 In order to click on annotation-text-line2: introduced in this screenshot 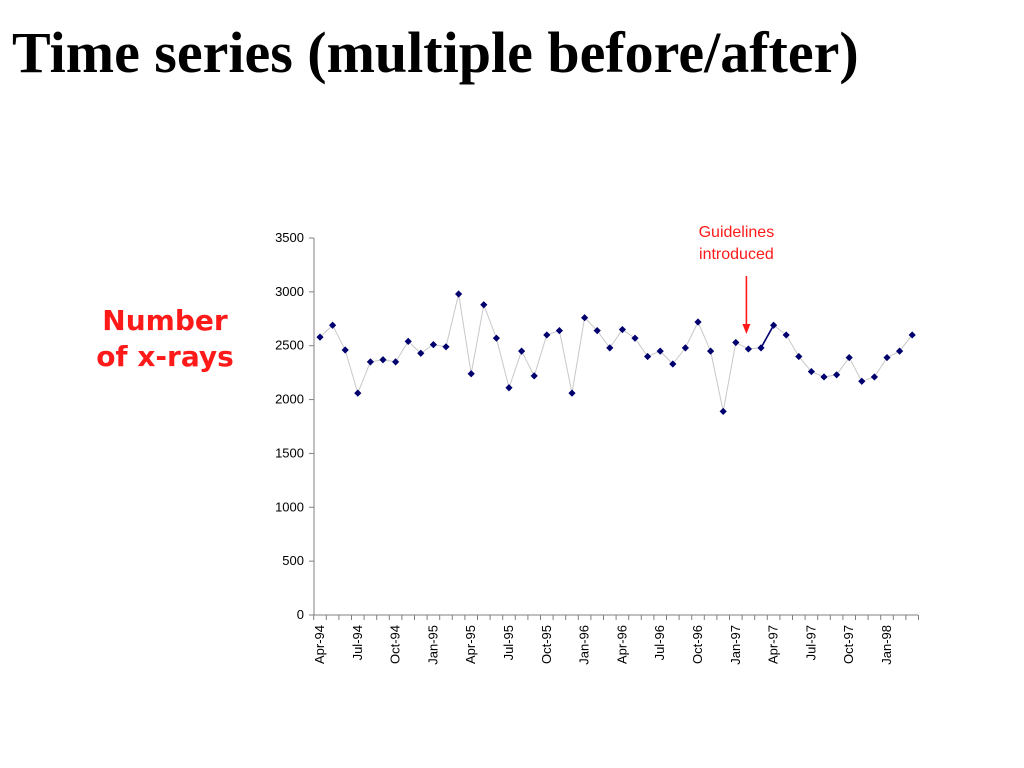, I will do `click(736, 254)`.